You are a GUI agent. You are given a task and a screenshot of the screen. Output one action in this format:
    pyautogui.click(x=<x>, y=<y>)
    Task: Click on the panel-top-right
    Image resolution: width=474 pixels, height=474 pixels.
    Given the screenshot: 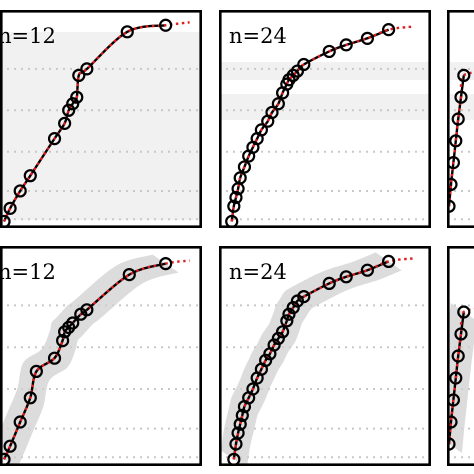 What is the action you would take?
    pyautogui.click(x=460, y=141)
    